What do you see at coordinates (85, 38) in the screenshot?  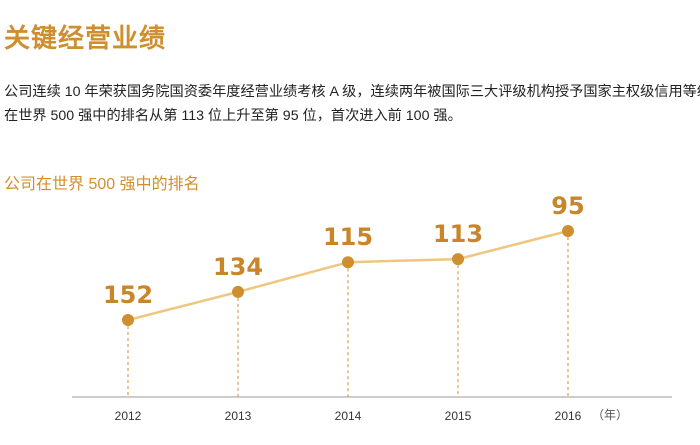 I see `page-title: 关键经营业绩` at bounding box center [85, 38].